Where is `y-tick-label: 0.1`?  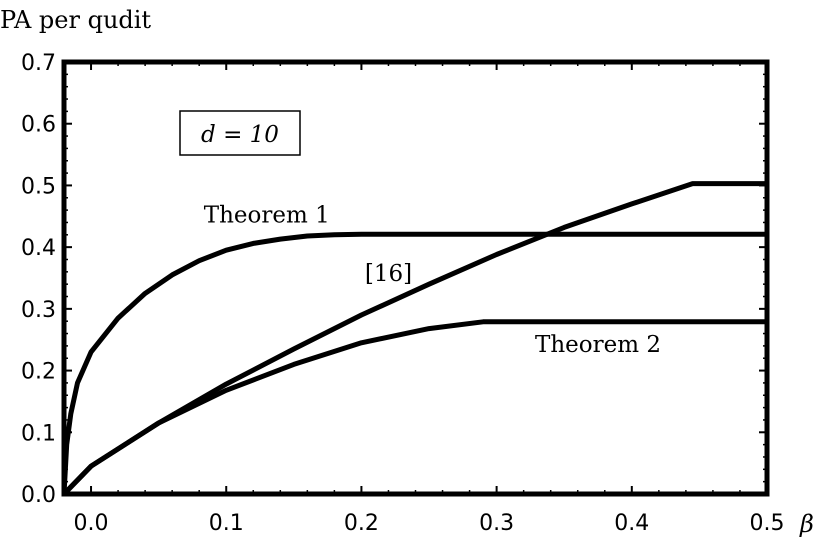
y-tick-label: 0.1 is located at coordinates (38, 433).